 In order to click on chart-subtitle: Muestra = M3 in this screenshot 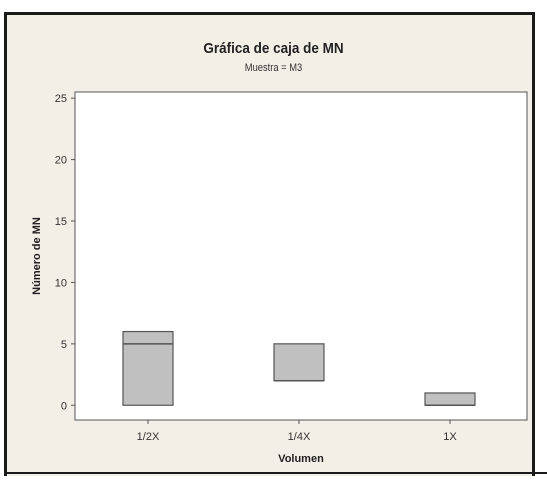, I will do `click(273, 68)`.